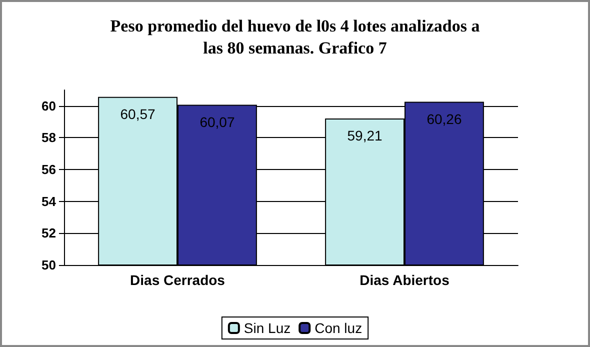  Describe the element at coordinates (49, 265) in the screenshot. I see `y-tick-label: 50` at that location.